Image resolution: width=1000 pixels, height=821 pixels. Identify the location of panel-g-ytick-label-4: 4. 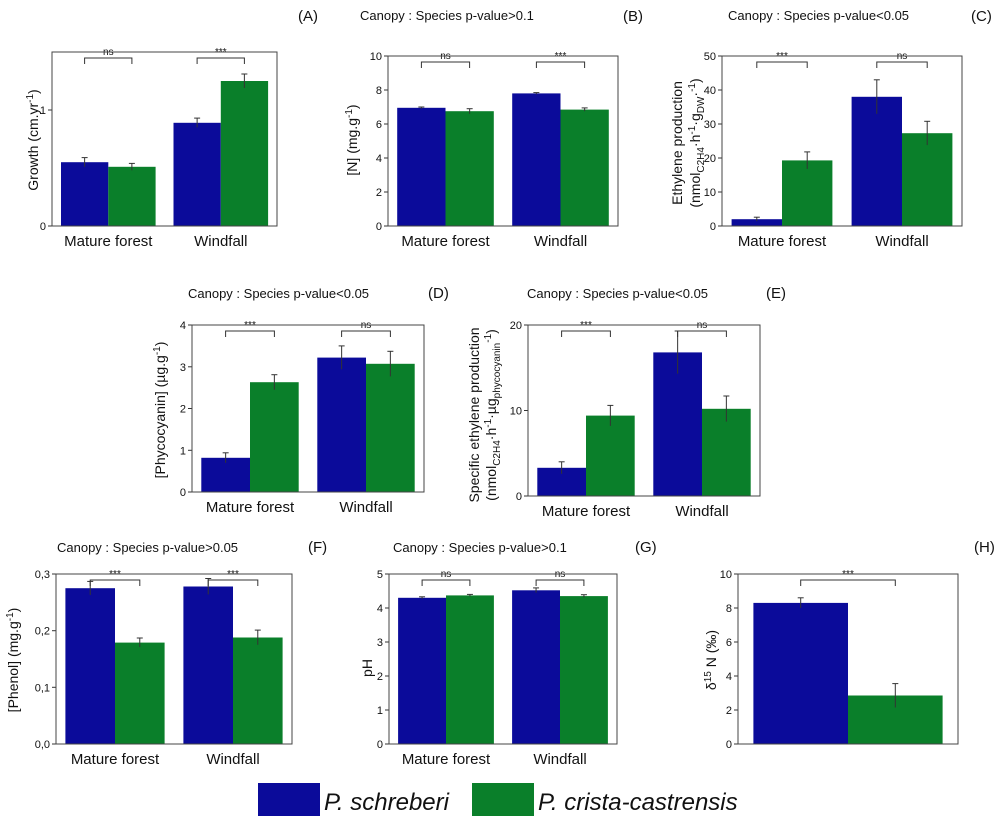
(380, 609).